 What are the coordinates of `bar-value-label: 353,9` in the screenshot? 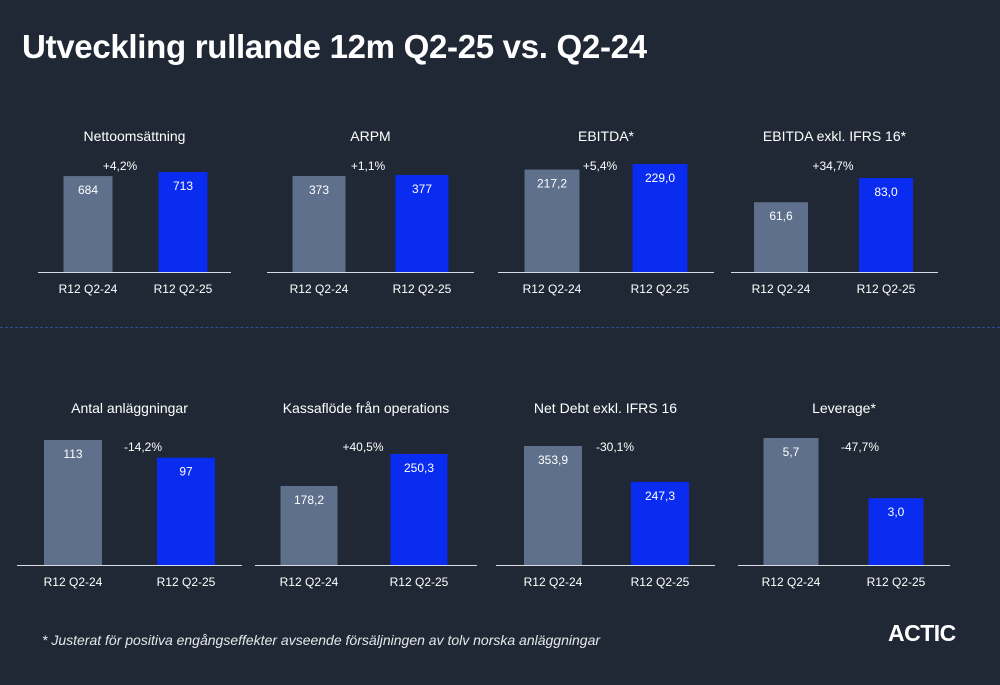 It's located at (553, 460).